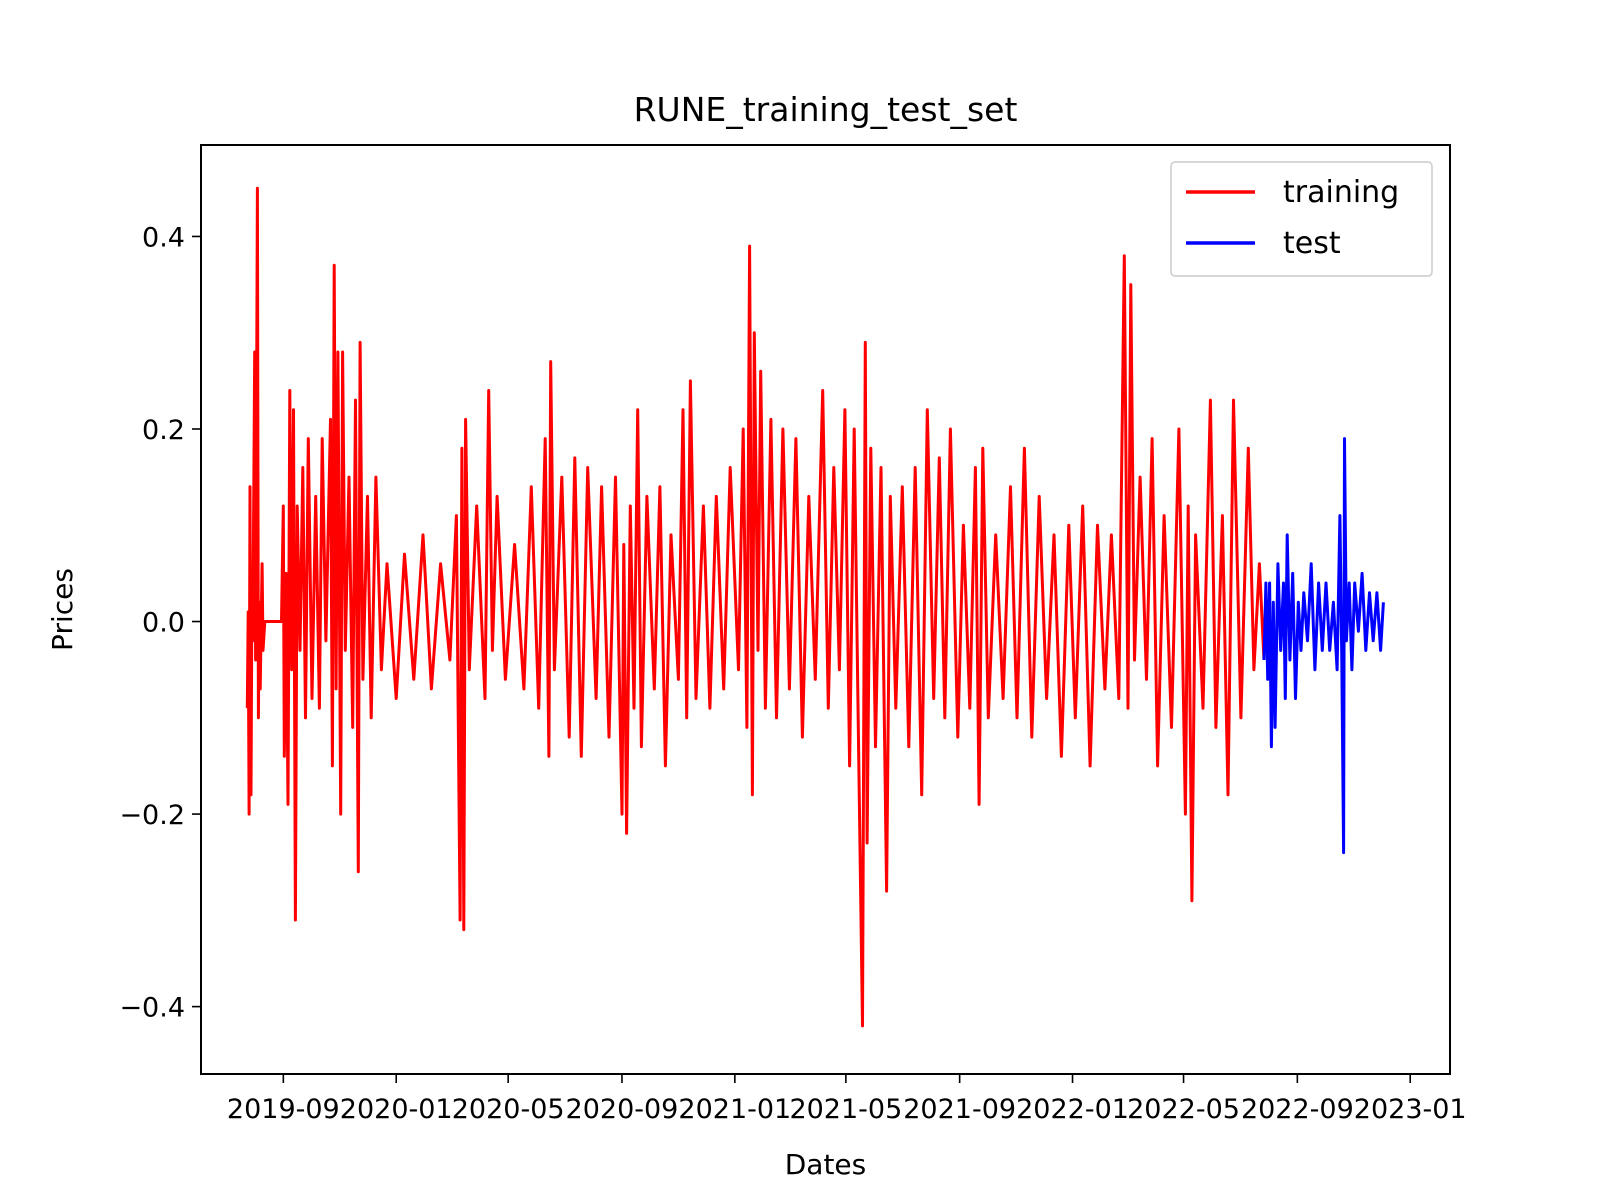 The height and width of the screenshot is (1200, 1600). What do you see at coordinates (826, 109) in the screenshot?
I see `chart-title: RUNE_training_test_set` at bounding box center [826, 109].